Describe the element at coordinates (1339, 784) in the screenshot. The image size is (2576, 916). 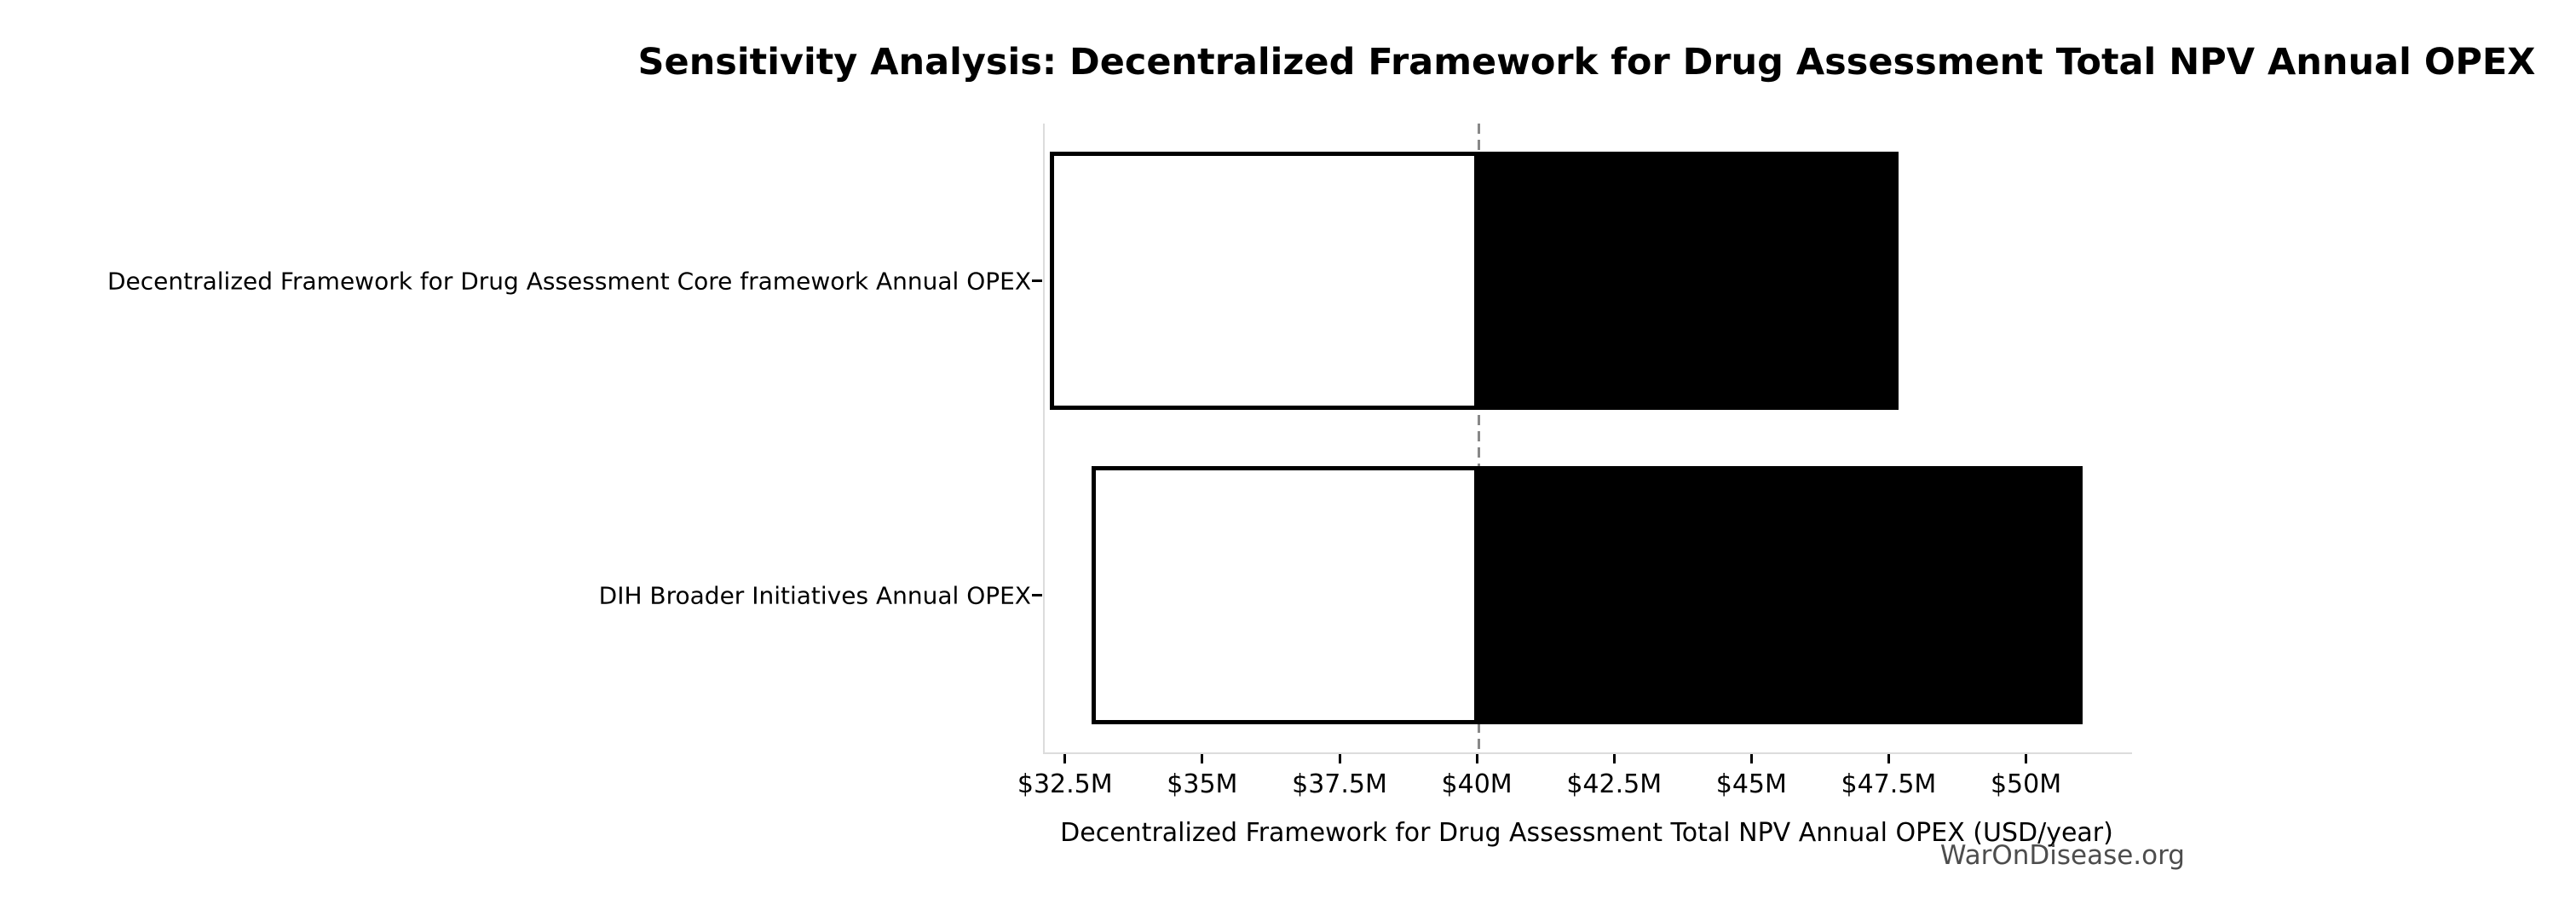
I see `x-tick-label: $37.5M` at that location.